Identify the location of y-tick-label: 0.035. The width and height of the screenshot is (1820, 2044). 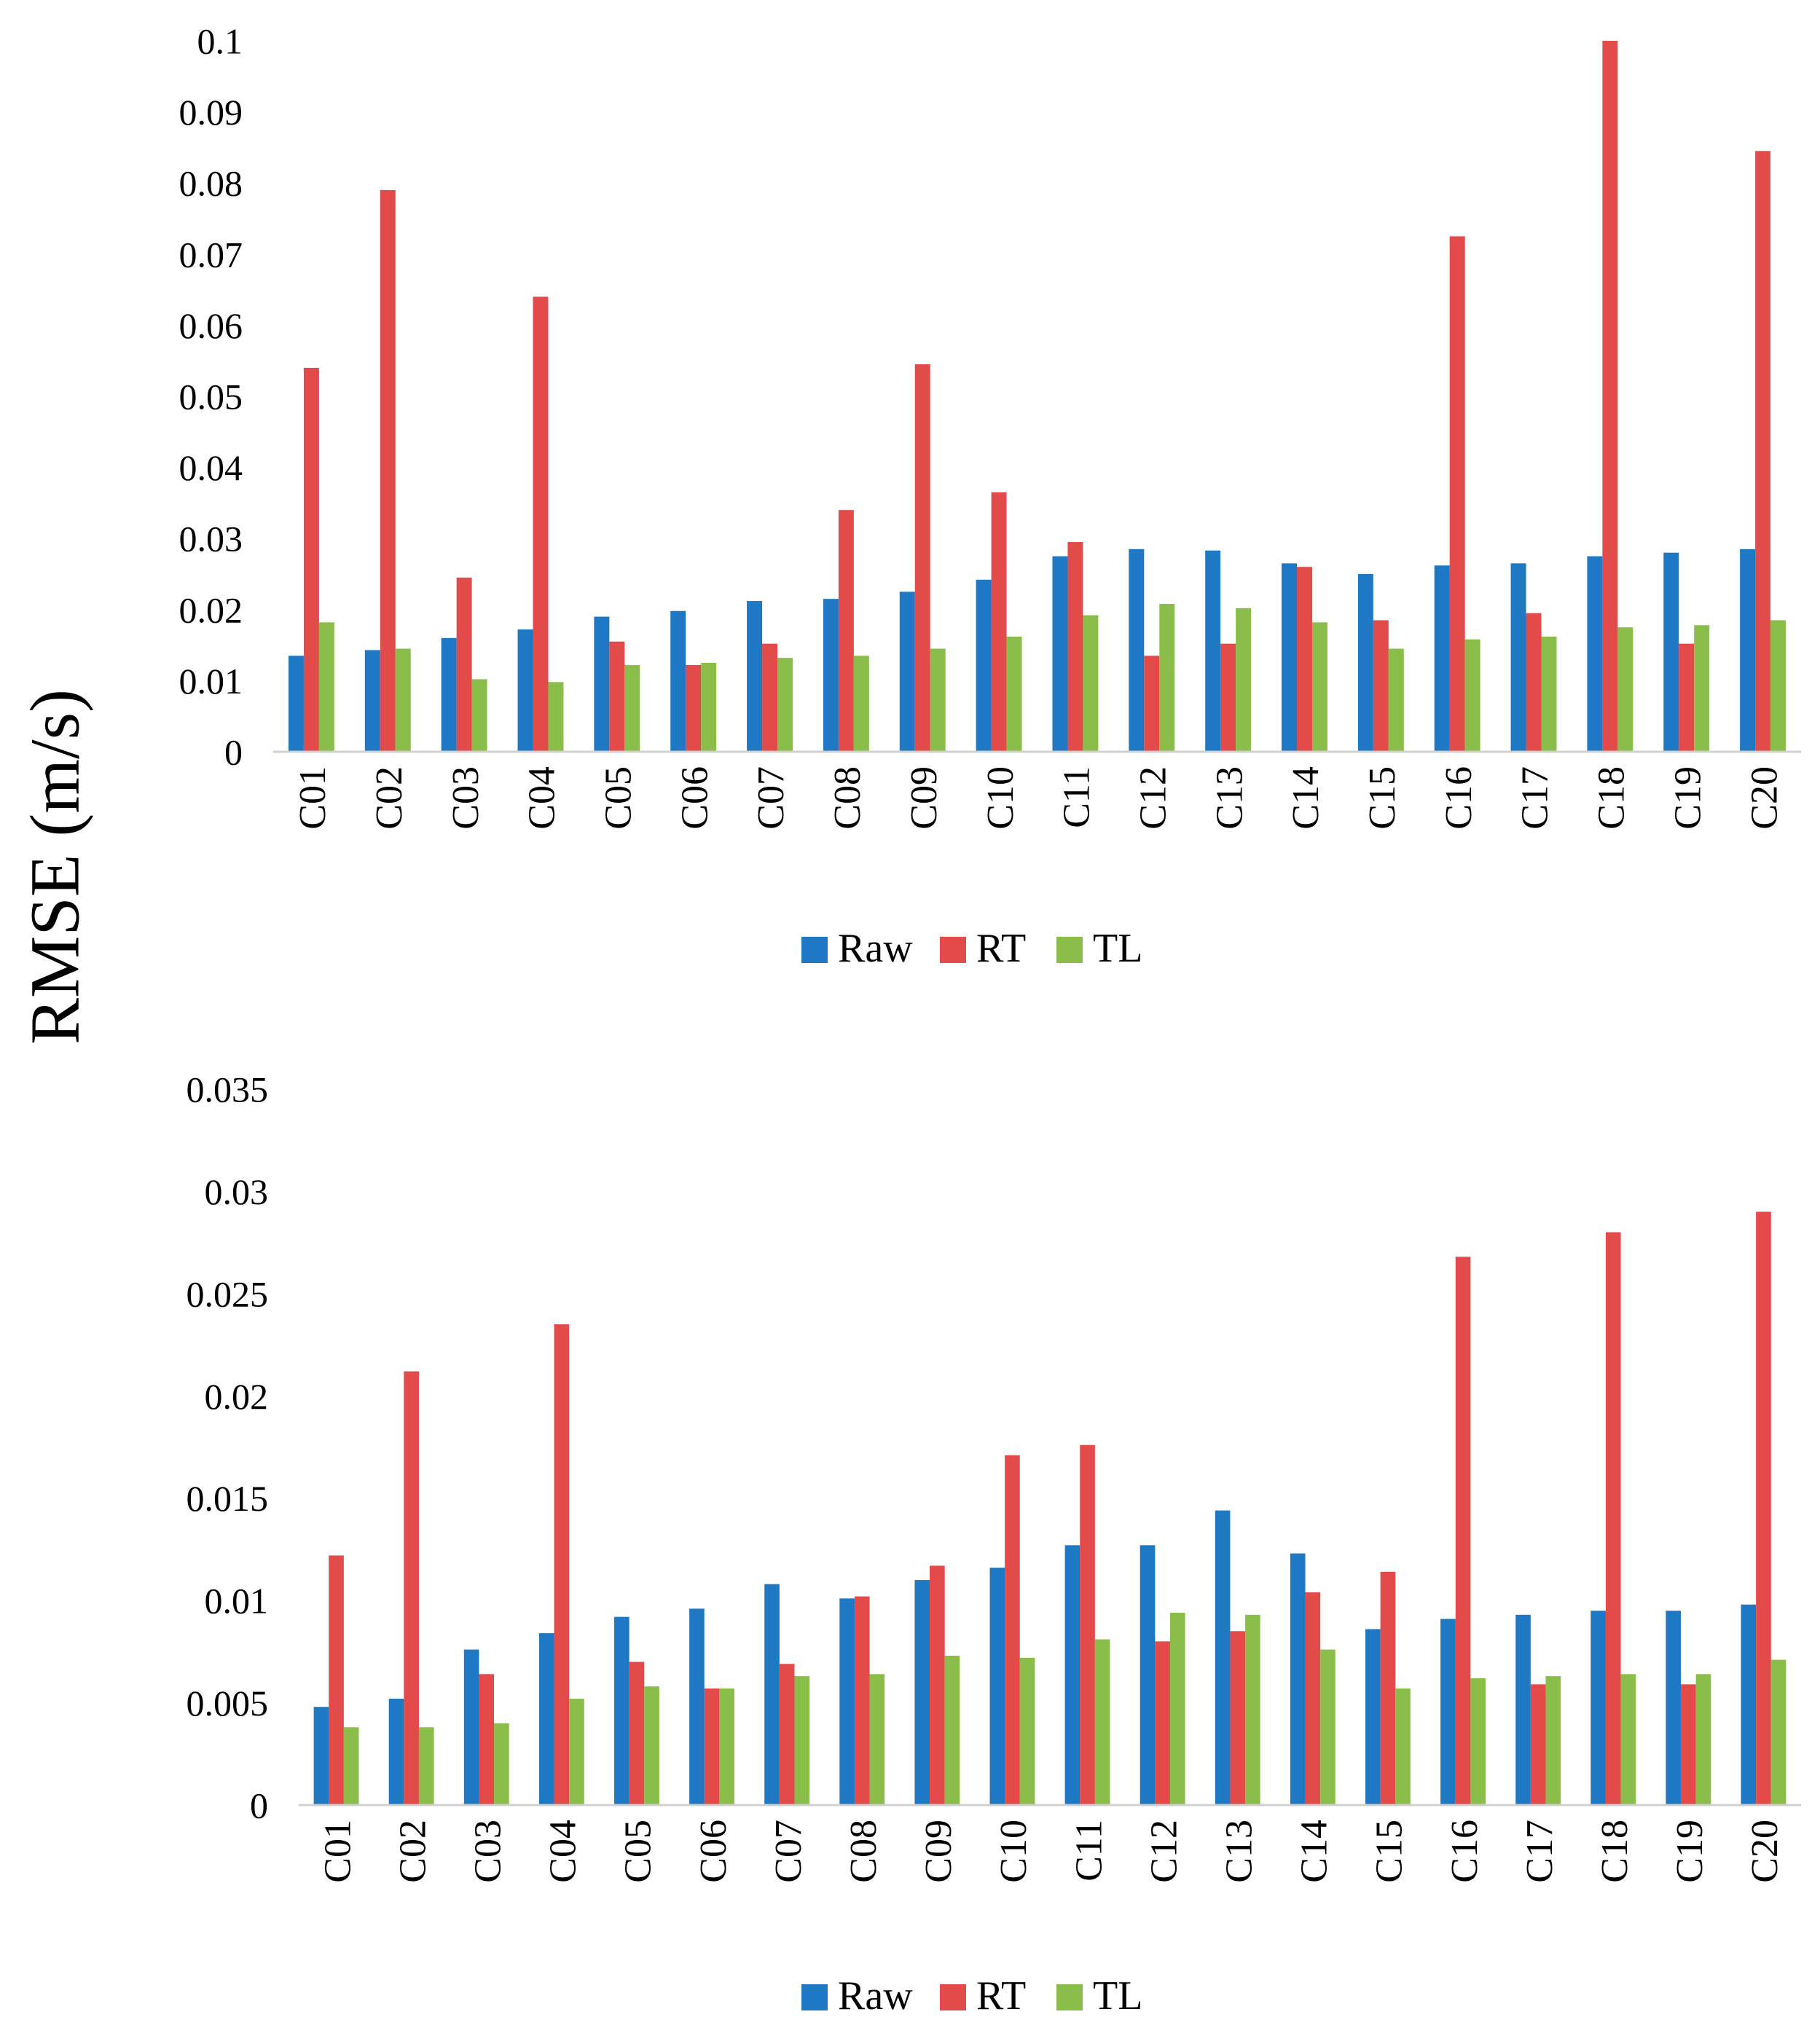
(228, 1089).